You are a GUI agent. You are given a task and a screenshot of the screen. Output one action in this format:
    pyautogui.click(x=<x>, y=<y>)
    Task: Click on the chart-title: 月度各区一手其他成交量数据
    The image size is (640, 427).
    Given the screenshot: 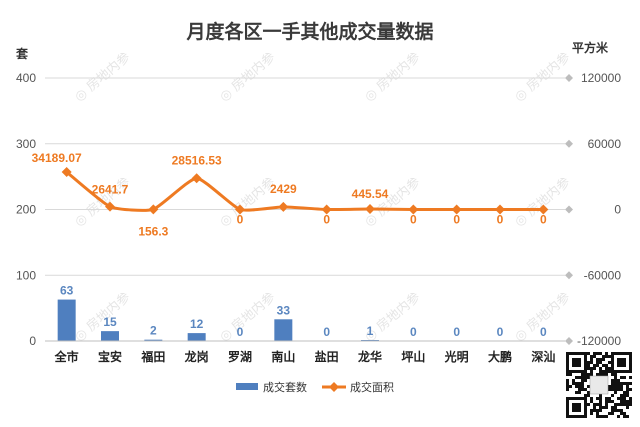 What is the action you would take?
    pyautogui.click(x=309, y=31)
    